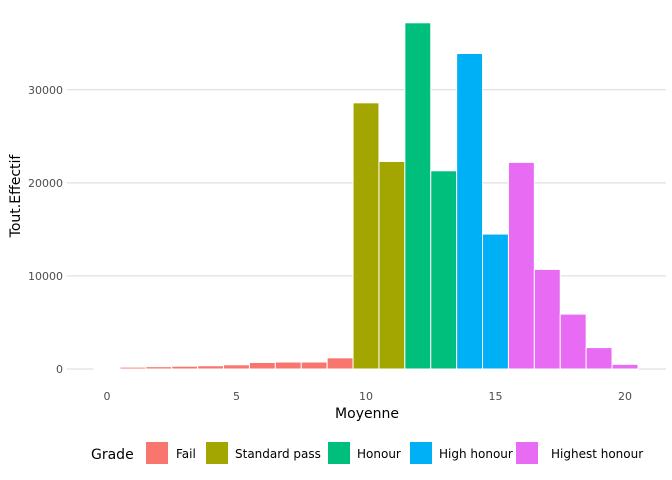 Image resolution: width=672 pixels, height=480 pixels. Describe the element at coordinates (421, 453) in the screenshot. I see `legend-key-high-honour` at that location.